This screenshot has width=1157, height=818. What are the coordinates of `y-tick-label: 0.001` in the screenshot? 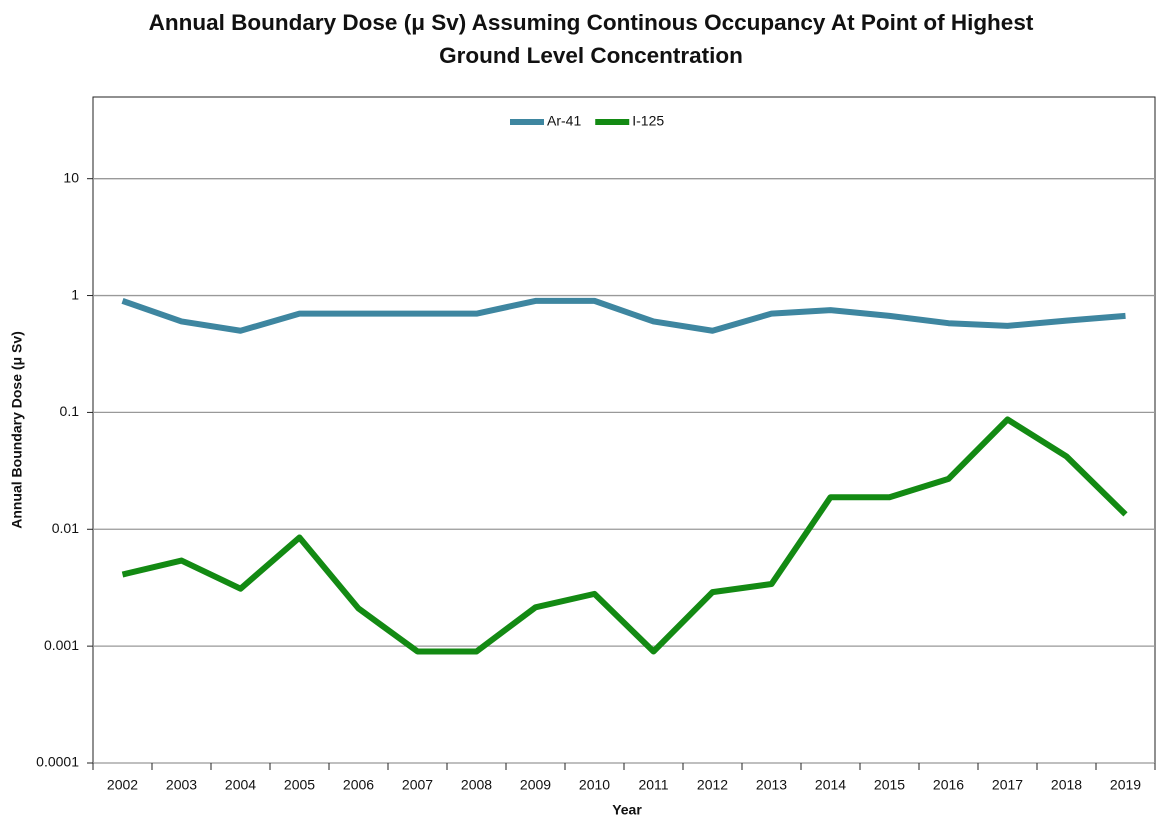 It's located at (61, 645).